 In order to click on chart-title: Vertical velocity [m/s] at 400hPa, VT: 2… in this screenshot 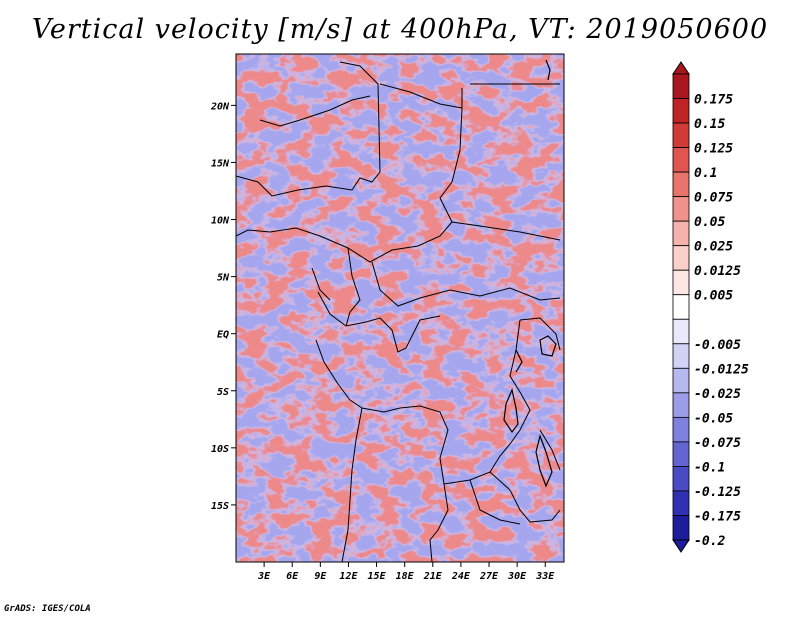, I will do `click(400, 29)`.